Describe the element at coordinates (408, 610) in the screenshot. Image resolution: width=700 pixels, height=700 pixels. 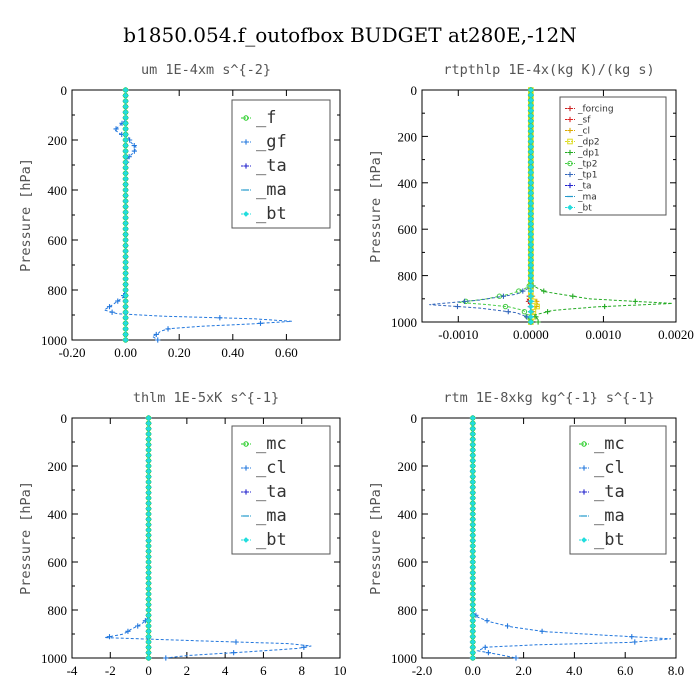
I see `y-tick-label: 800` at that location.